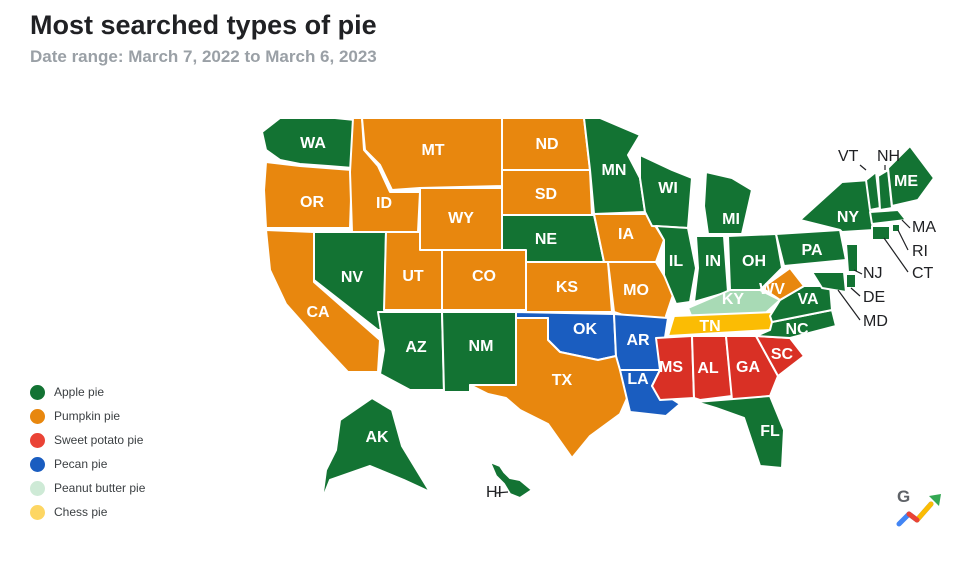 This screenshot has height=563, width=970. What do you see at coordinates (671, 367) in the screenshot?
I see `state-label-ms: MS` at bounding box center [671, 367].